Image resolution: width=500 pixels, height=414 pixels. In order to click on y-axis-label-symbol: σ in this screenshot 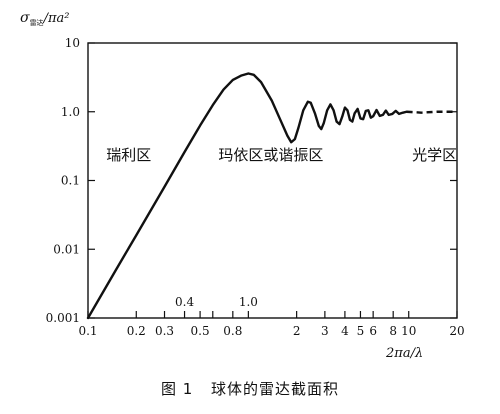, I will do `click(25, 18)`.